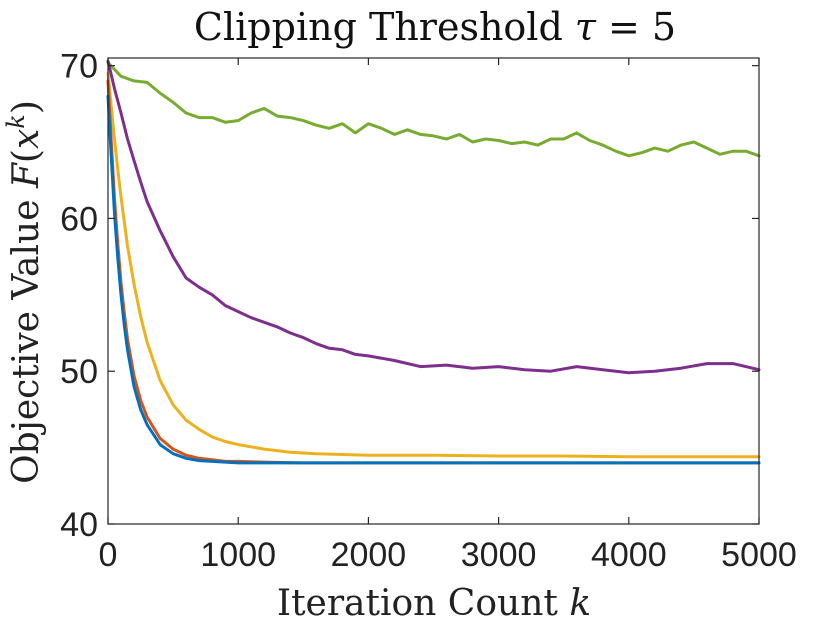 This screenshot has height=630, width=840. I want to click on x-tick-label: 4000, so click(629, 555).